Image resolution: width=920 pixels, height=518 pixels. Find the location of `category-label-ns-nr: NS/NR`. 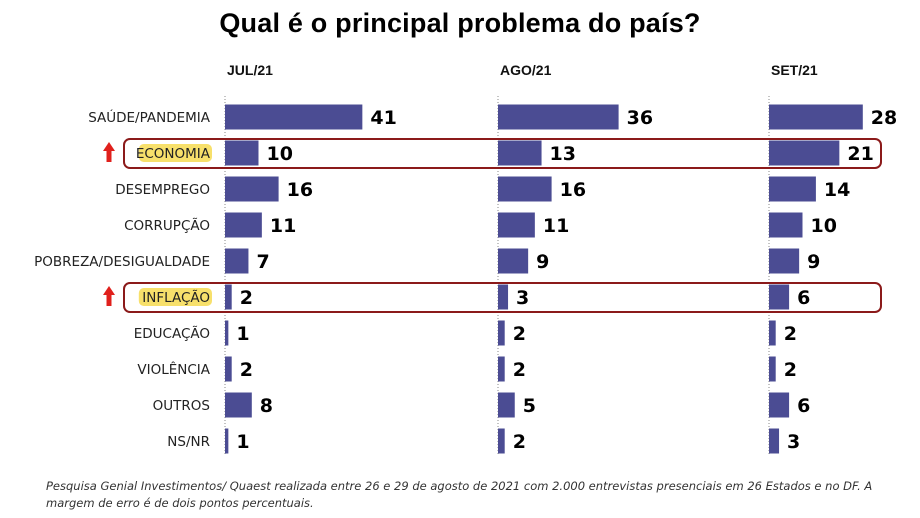

category-label-ns-nr: NS/NR is located at coordinates (188, 442).